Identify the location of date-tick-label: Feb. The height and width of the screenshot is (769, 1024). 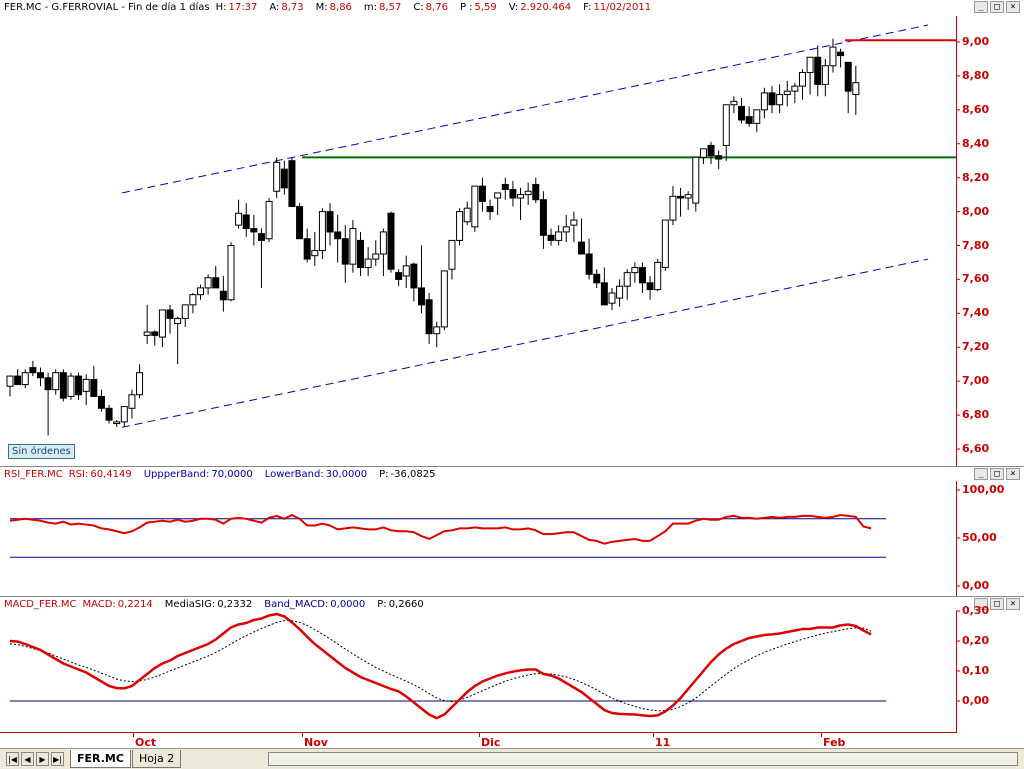
(834, 742).